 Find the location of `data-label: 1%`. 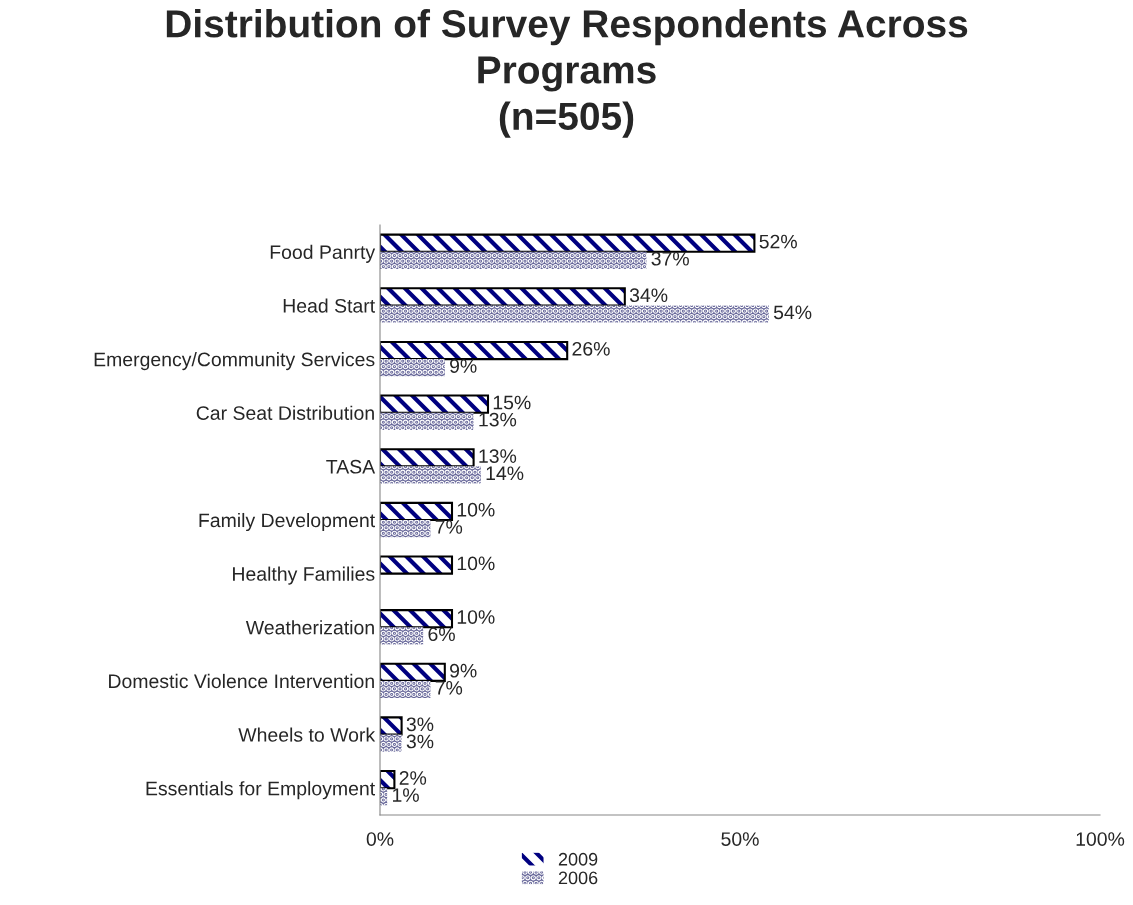

data-label: 1% is located at coordinates (406, 795).